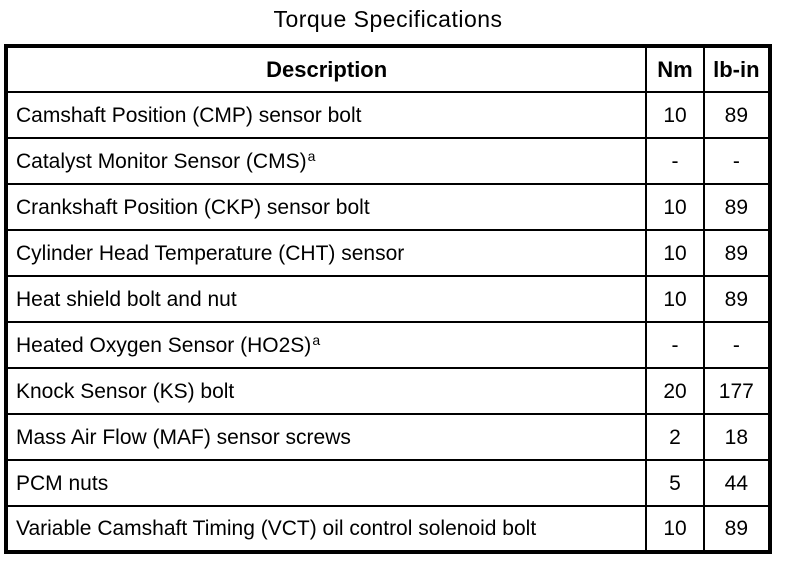 The height and width of the screenshot is (584, 800). I want to click on lb-in-cell: 18, so click(737, 437).